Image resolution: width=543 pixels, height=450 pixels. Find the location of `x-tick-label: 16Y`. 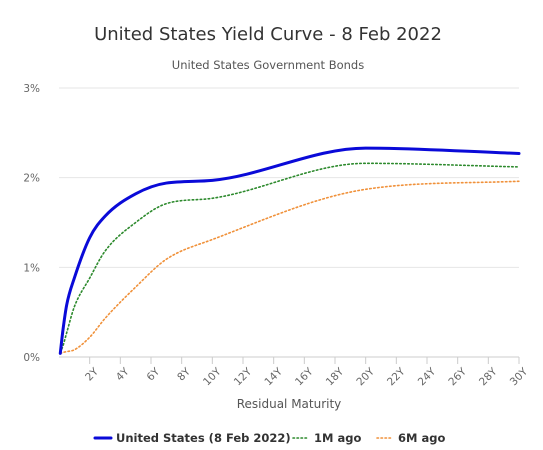

x-tick-label: 16Y is located at coordinates (304, 376).